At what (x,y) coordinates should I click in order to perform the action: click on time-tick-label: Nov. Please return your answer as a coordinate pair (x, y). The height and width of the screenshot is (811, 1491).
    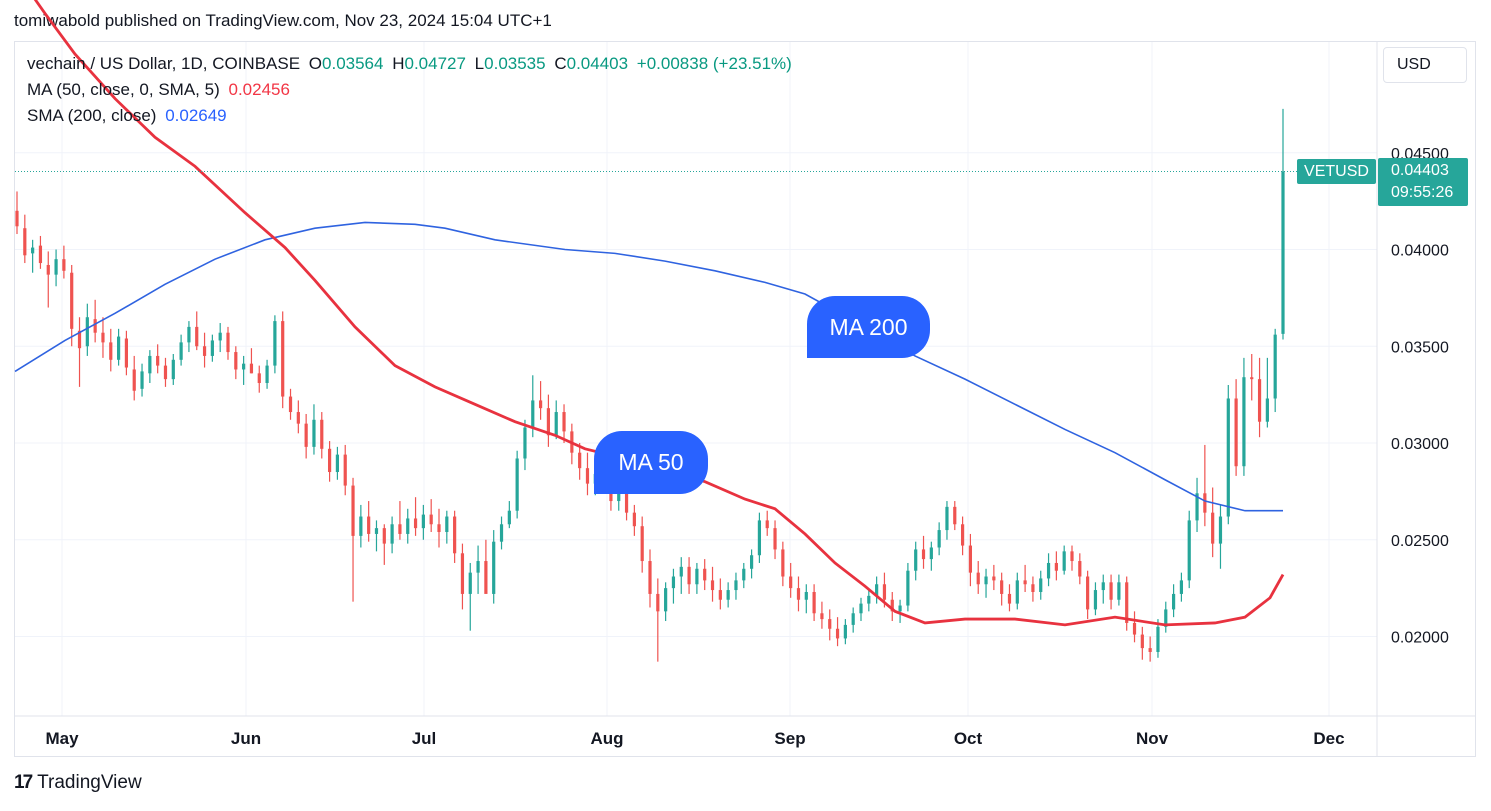
    Looking at the image, I should click on (1152, 738).